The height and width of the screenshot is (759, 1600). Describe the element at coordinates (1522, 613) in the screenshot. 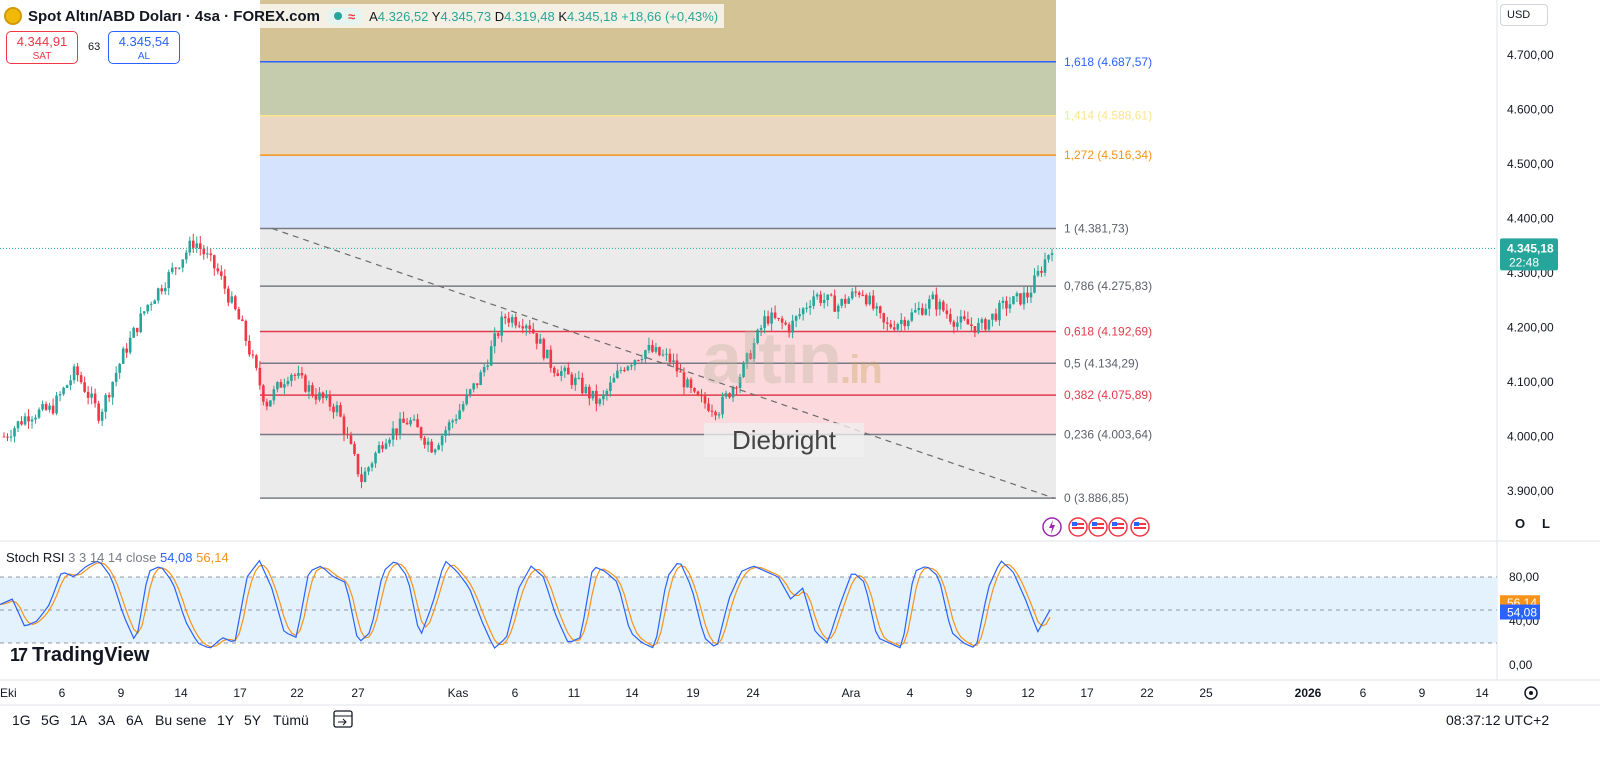

I see `stoch-k-badge-label: 54,08` at that location.